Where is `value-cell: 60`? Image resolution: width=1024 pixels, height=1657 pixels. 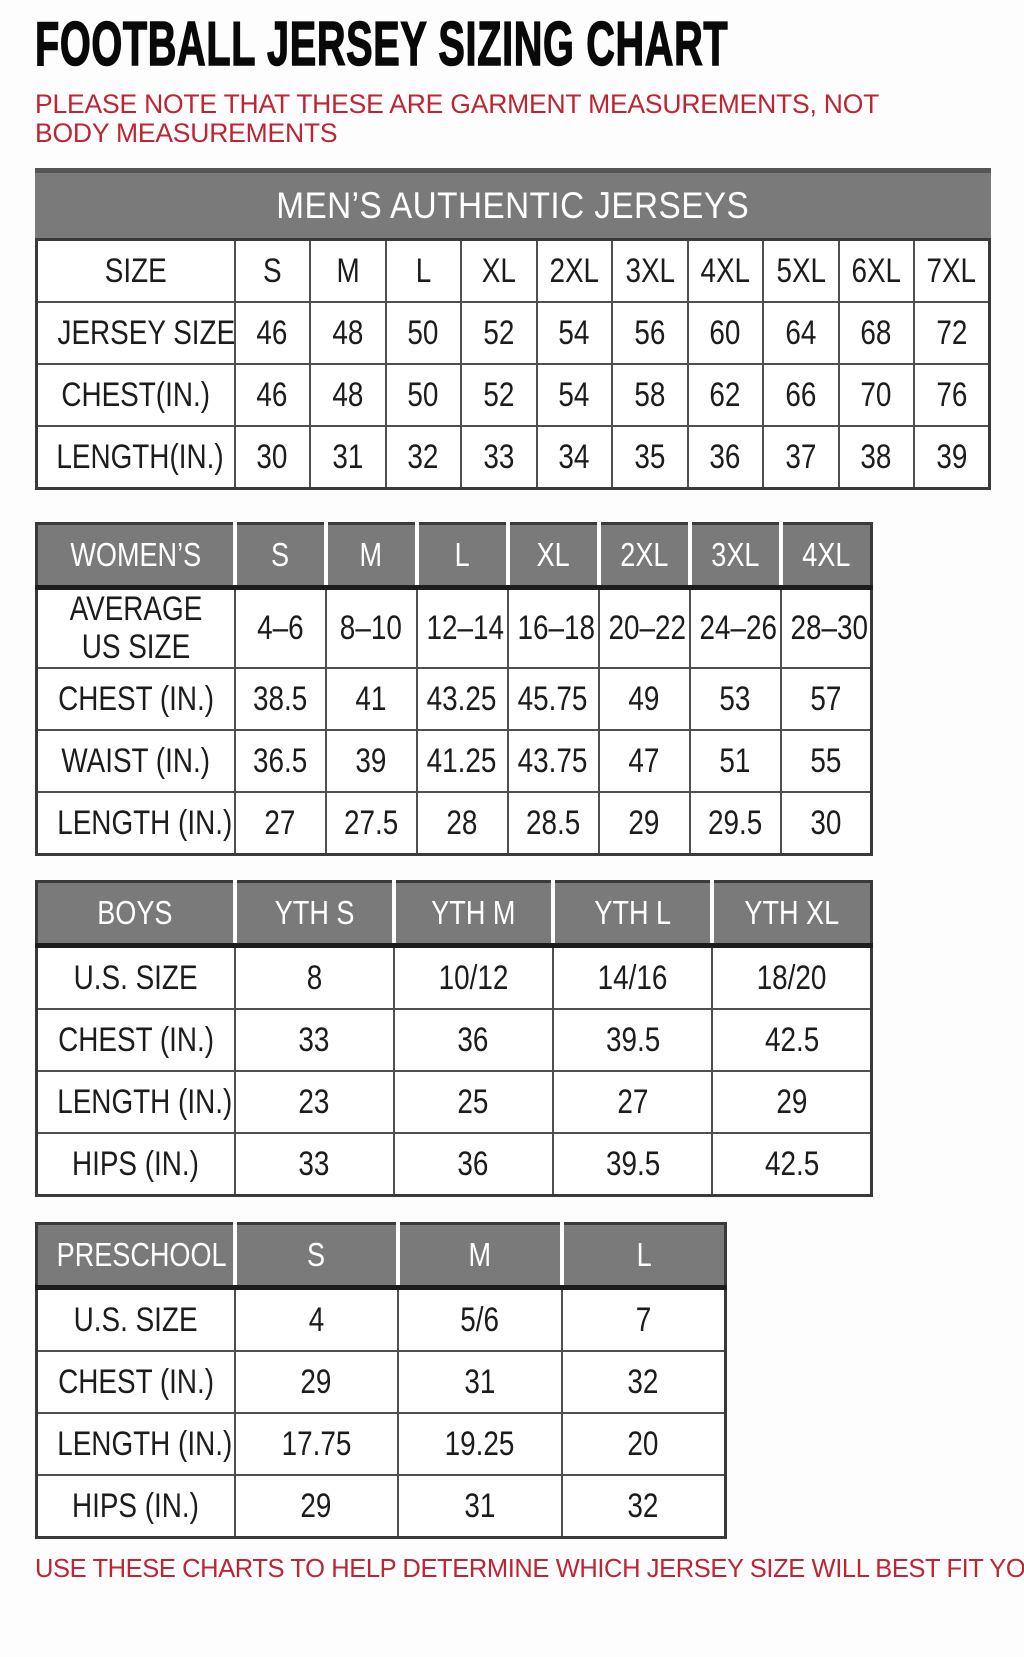 value-cell: 60 is located at coordinates (725, 333).